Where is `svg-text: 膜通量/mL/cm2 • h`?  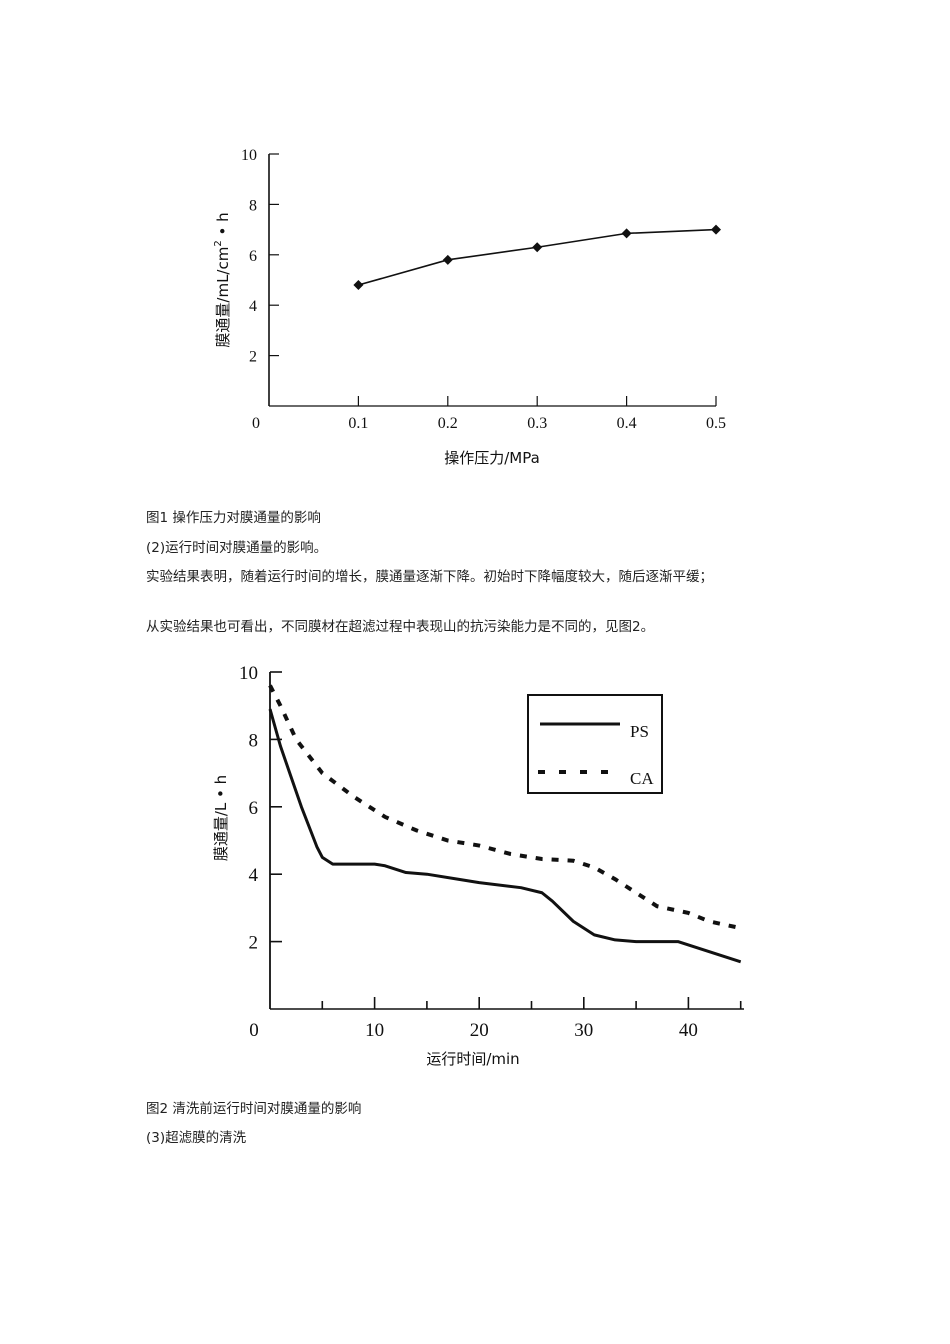
svg-text: 膜通量/mL/cm2 • h is located at coordinates (222, 279).